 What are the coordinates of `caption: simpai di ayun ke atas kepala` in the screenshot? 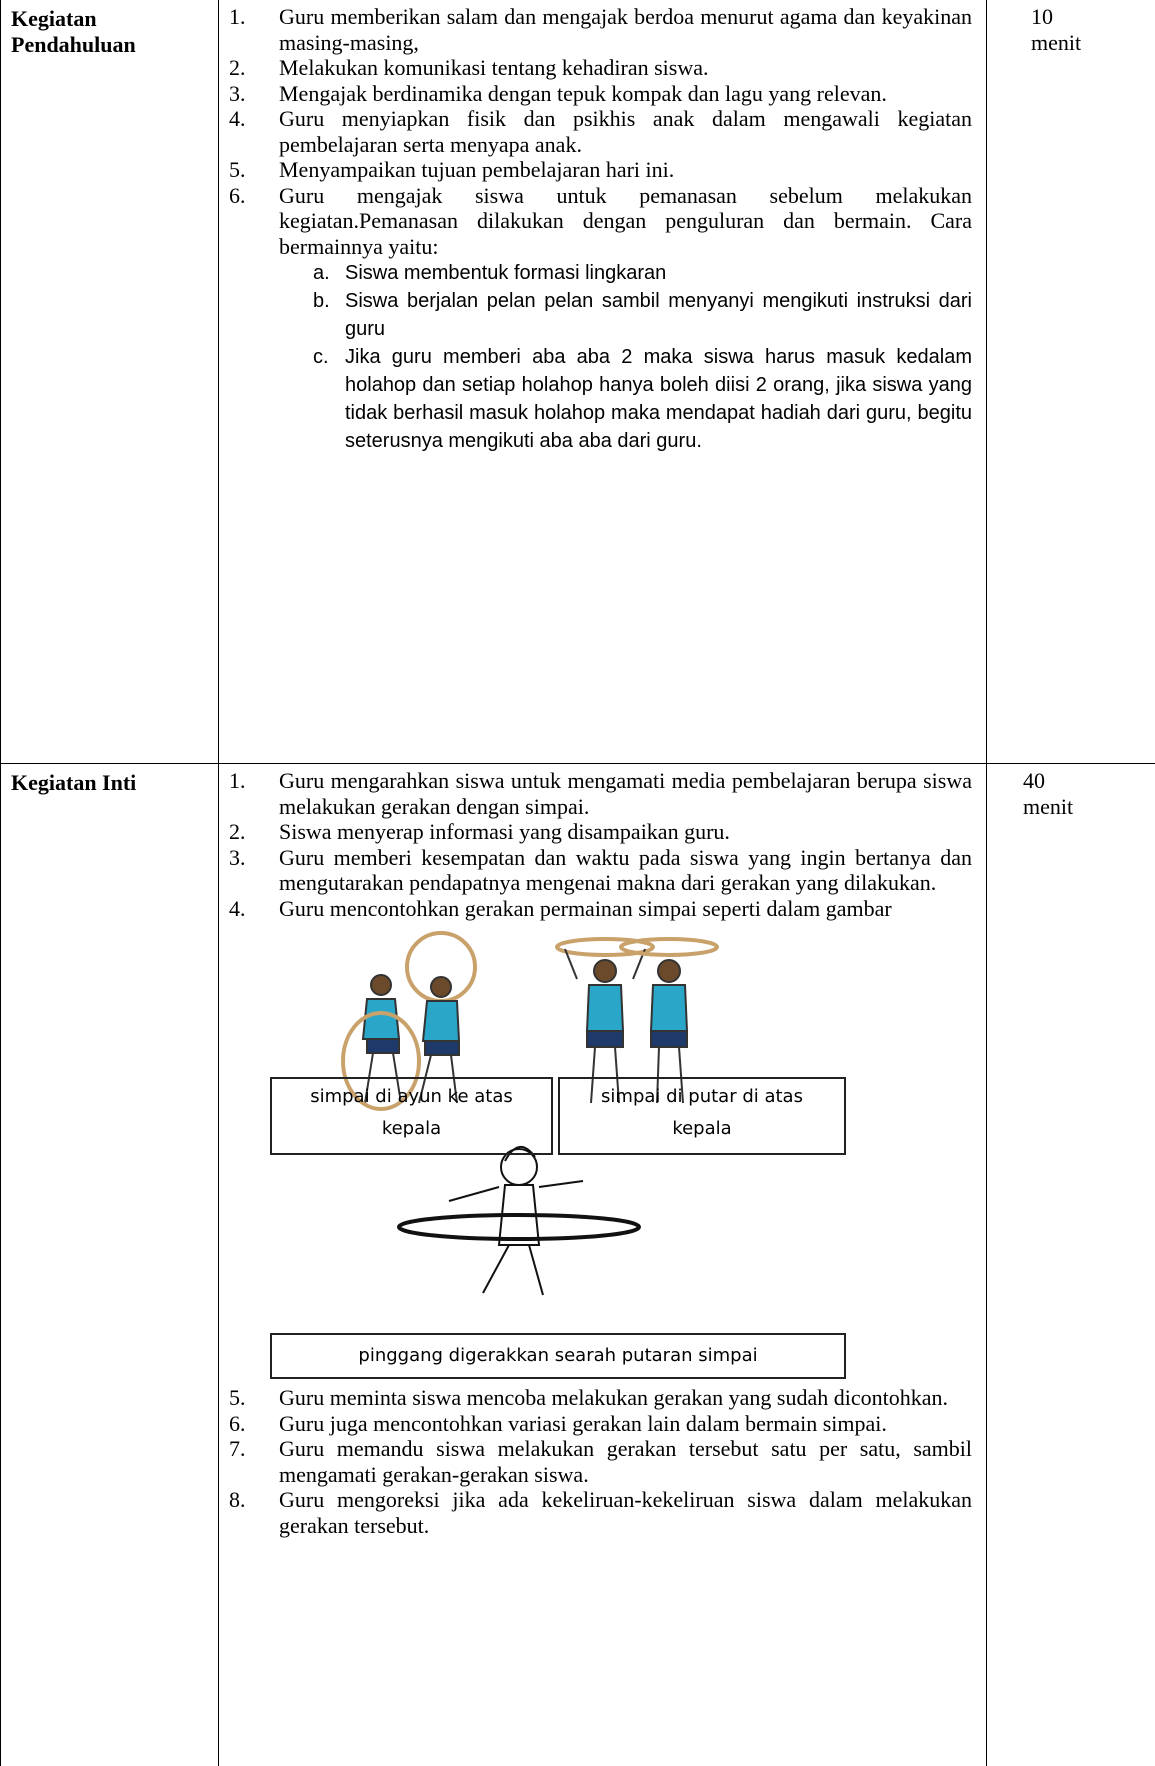 It's located at (411, 1116).